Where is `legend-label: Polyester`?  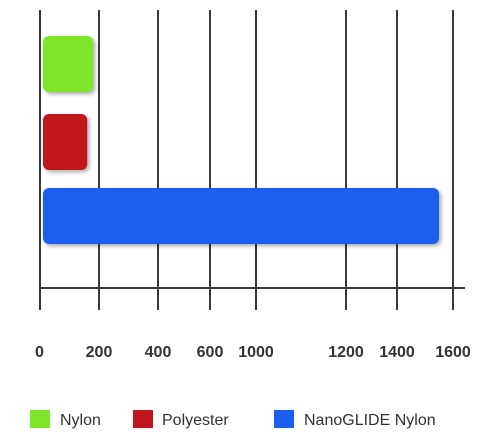
legend-label: Polyester is located at coordinates (195, 420).